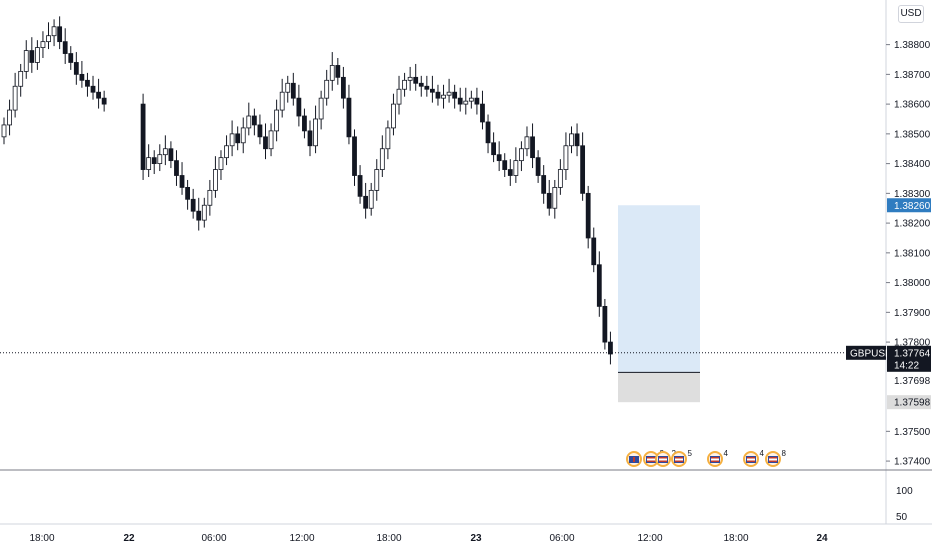 Image resolution: width=932 pixels, height=550 pixels. I want to click on event-badge: 5, so click(681, 458).